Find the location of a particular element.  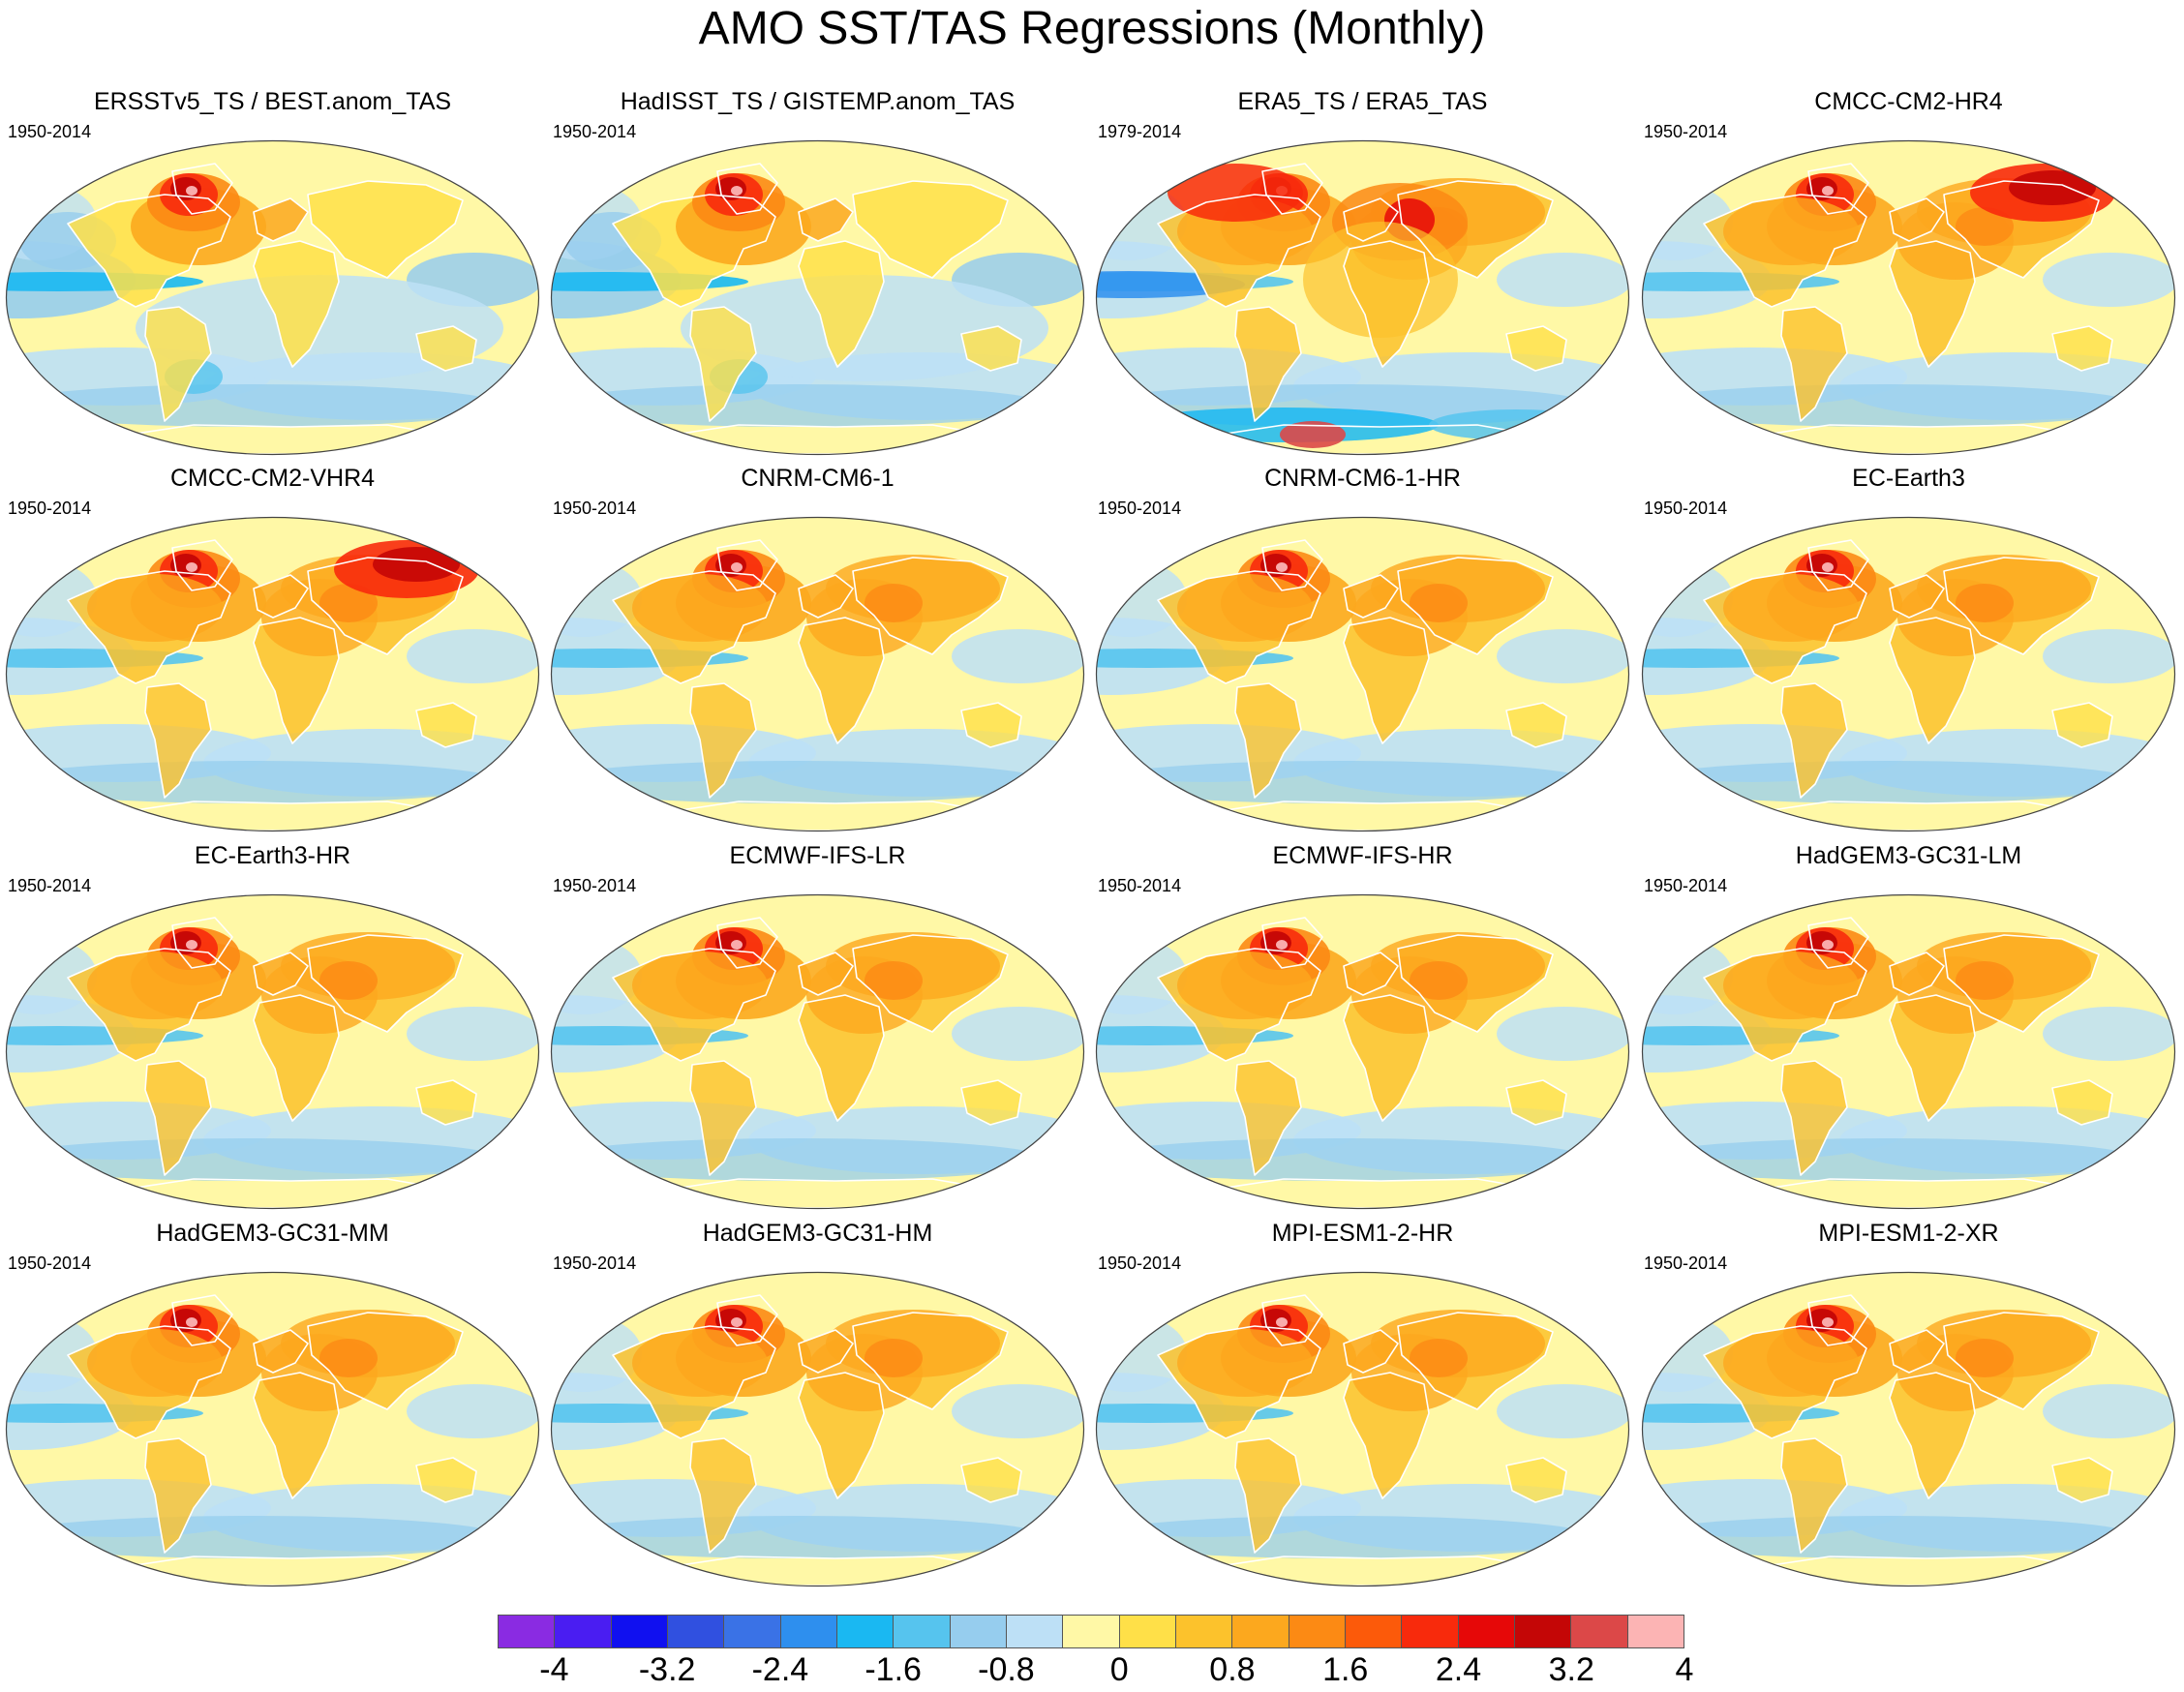

map-panel: HadGEM3-GC31-MM 1950-2014 is located at coordinates (272, 1409).